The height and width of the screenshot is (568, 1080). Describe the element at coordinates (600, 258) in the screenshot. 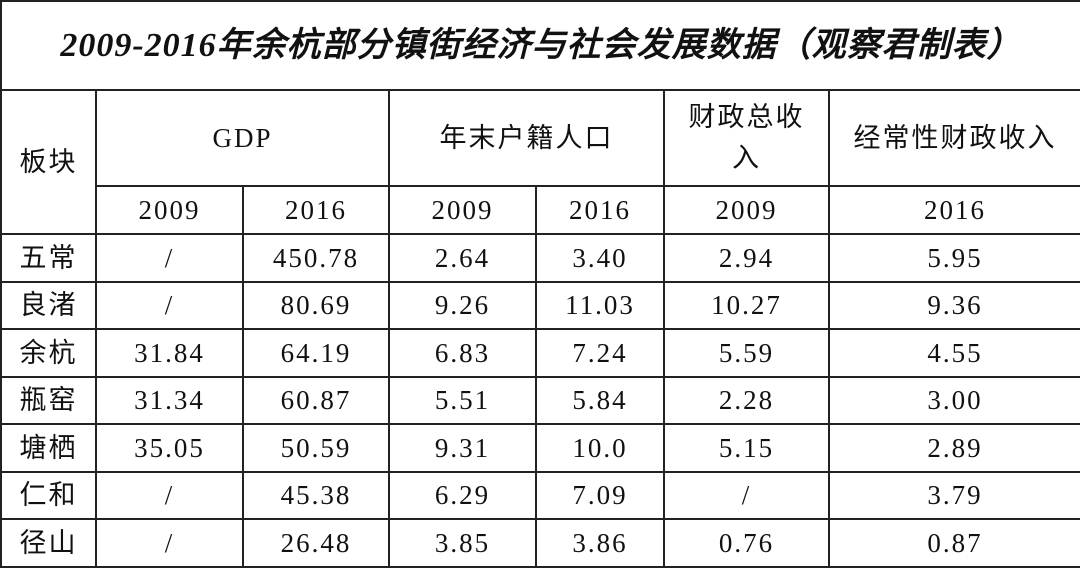

I see `data-cell: 3.40` at that location.